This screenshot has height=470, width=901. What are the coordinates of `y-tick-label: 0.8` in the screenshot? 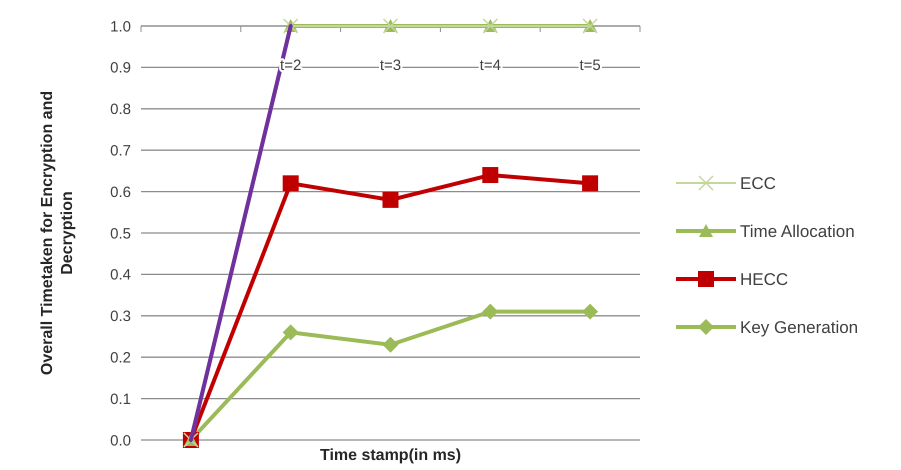 It's located at (120, 109).